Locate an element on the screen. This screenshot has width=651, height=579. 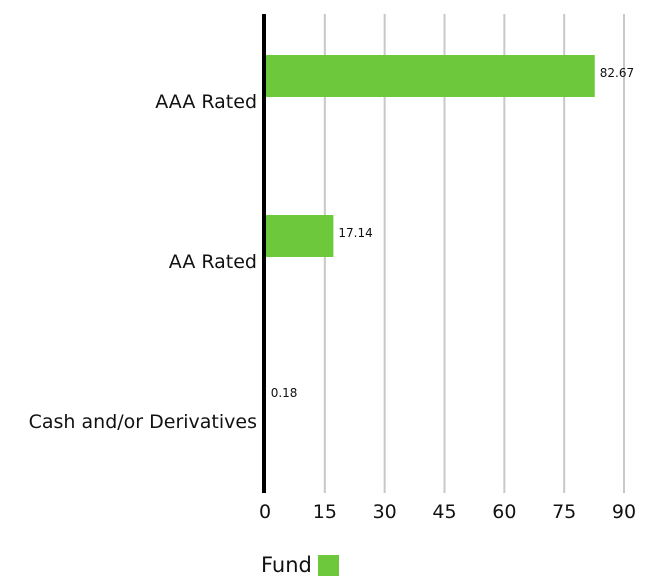
data-label-2: 0.18 is located at coordinates (284, 393).